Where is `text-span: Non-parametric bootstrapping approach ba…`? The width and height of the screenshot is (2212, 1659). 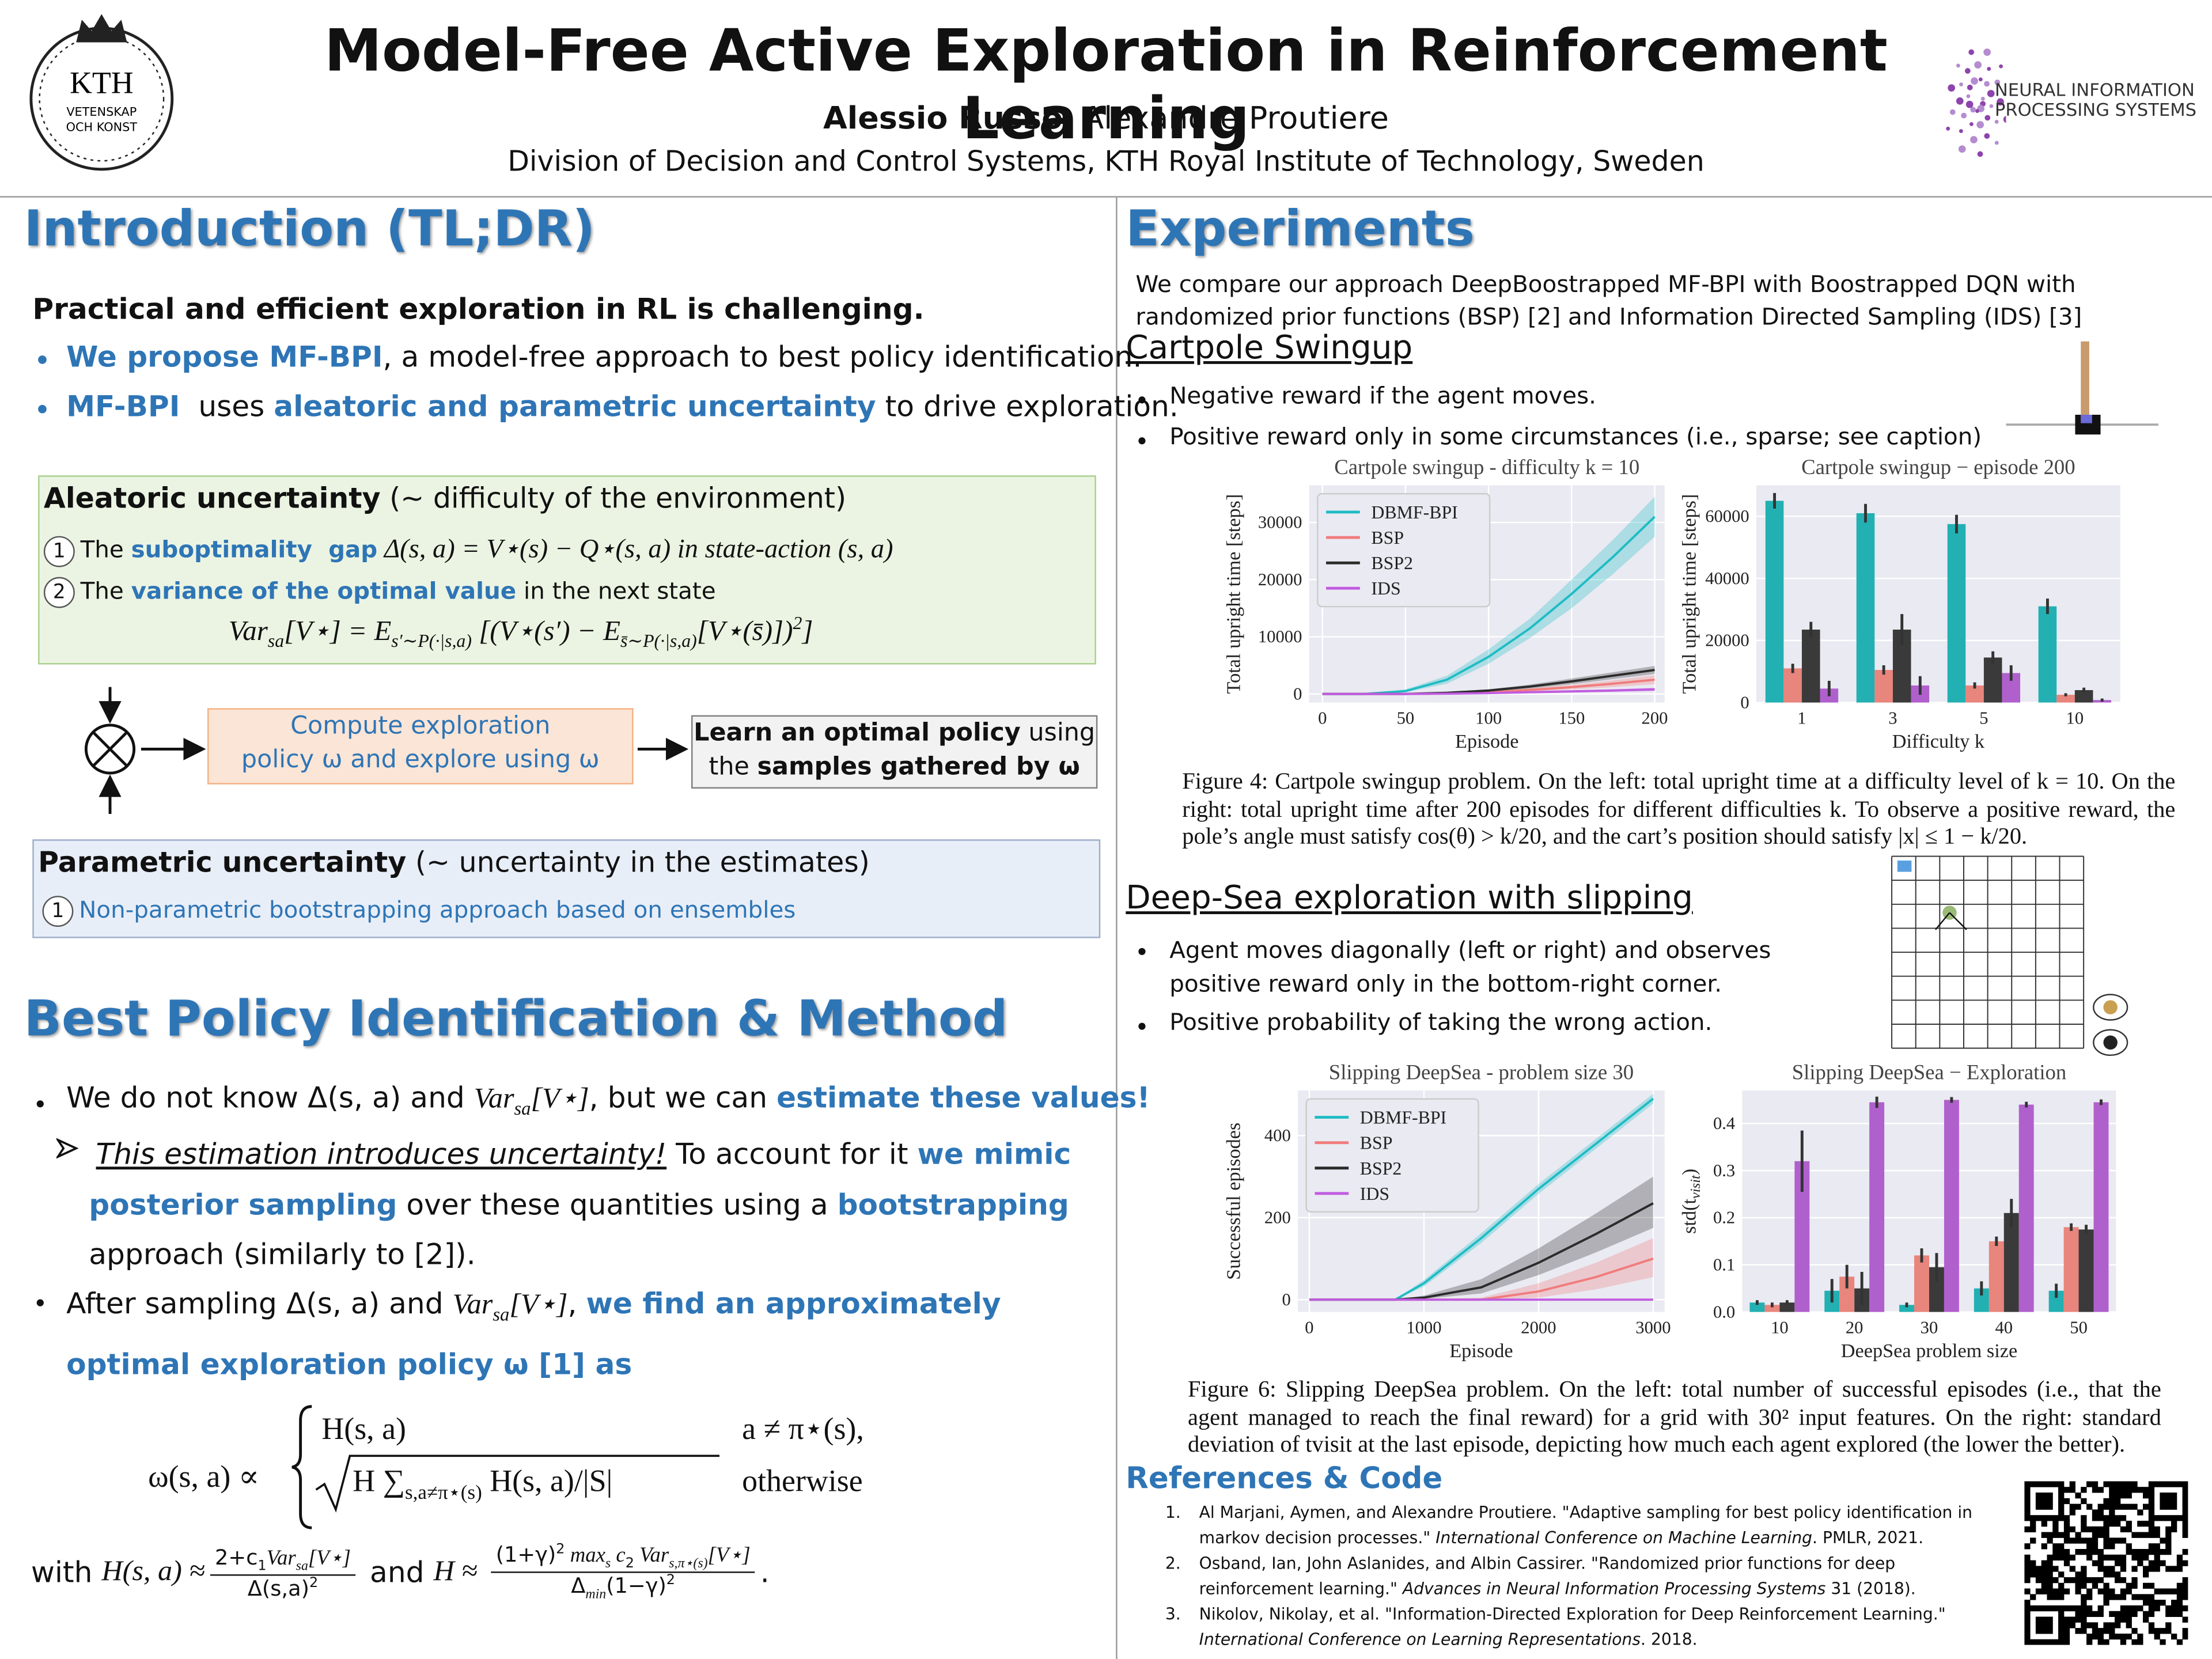 text-span: Non-parametric bootstrapping approach ba… is located at coordinates (437, 909).